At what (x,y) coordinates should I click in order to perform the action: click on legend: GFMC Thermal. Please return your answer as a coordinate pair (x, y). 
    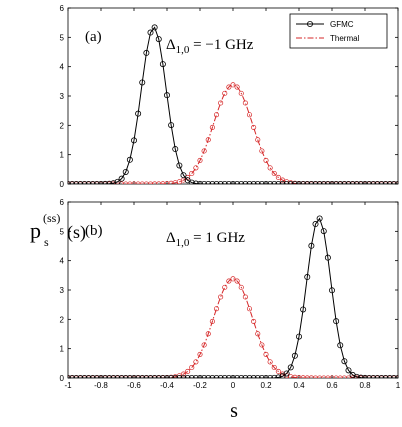
    Looking at the image, I should click on (338, 31).